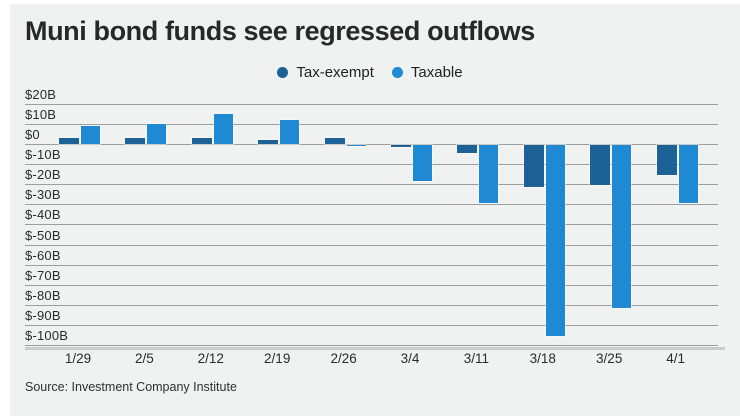  Describe the element at coordinates (43, 295) in the screenshot. I see `y-axis-tick-label: $-80B` at that location.